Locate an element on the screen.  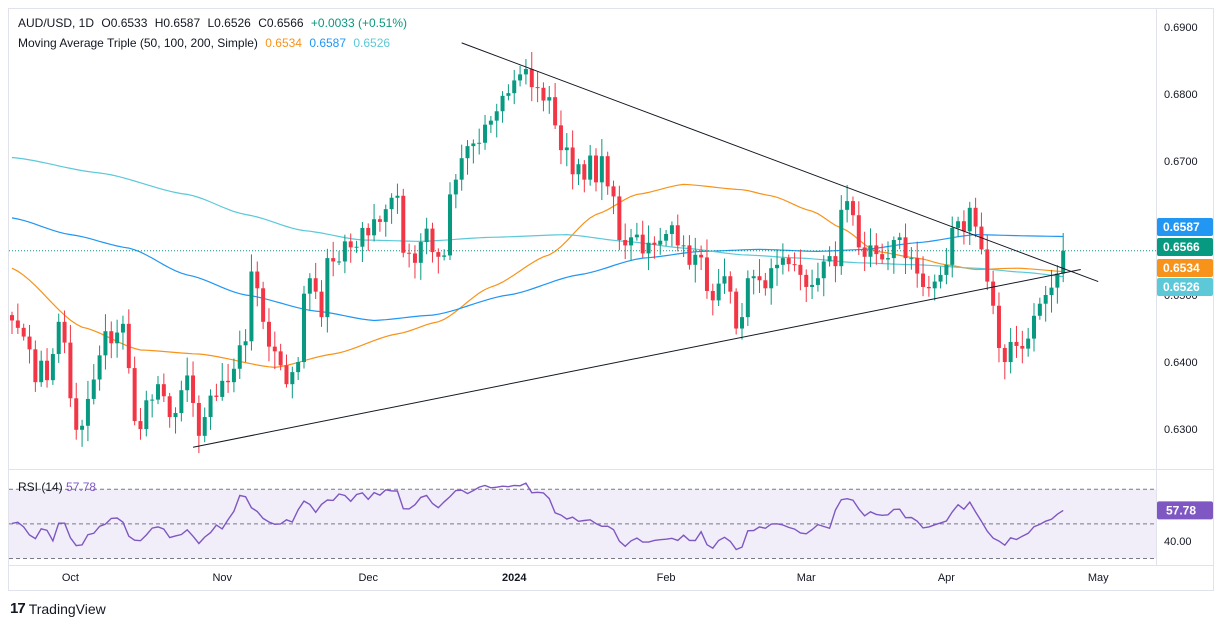
price-badge-label: 0.6526 is located at coordinates (1181, 287).